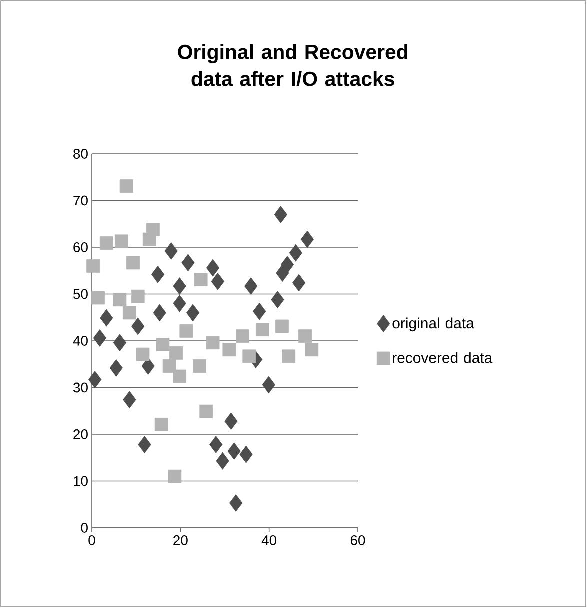  What do you see at coordinates (293, 65) in the screenshot?
I see `chart-title: Original and Recovered data after I/O attacks` at bounding box center [293, 65].